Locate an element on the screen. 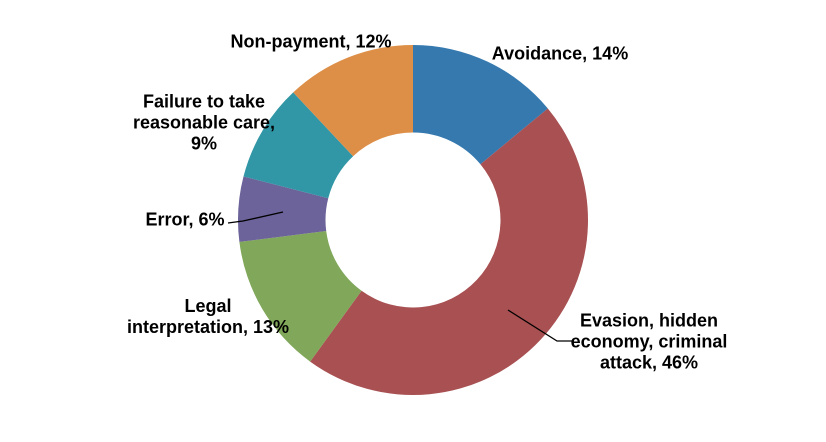  label-avoidance: Avoidance, 14% is located at coordinates (560, 54).